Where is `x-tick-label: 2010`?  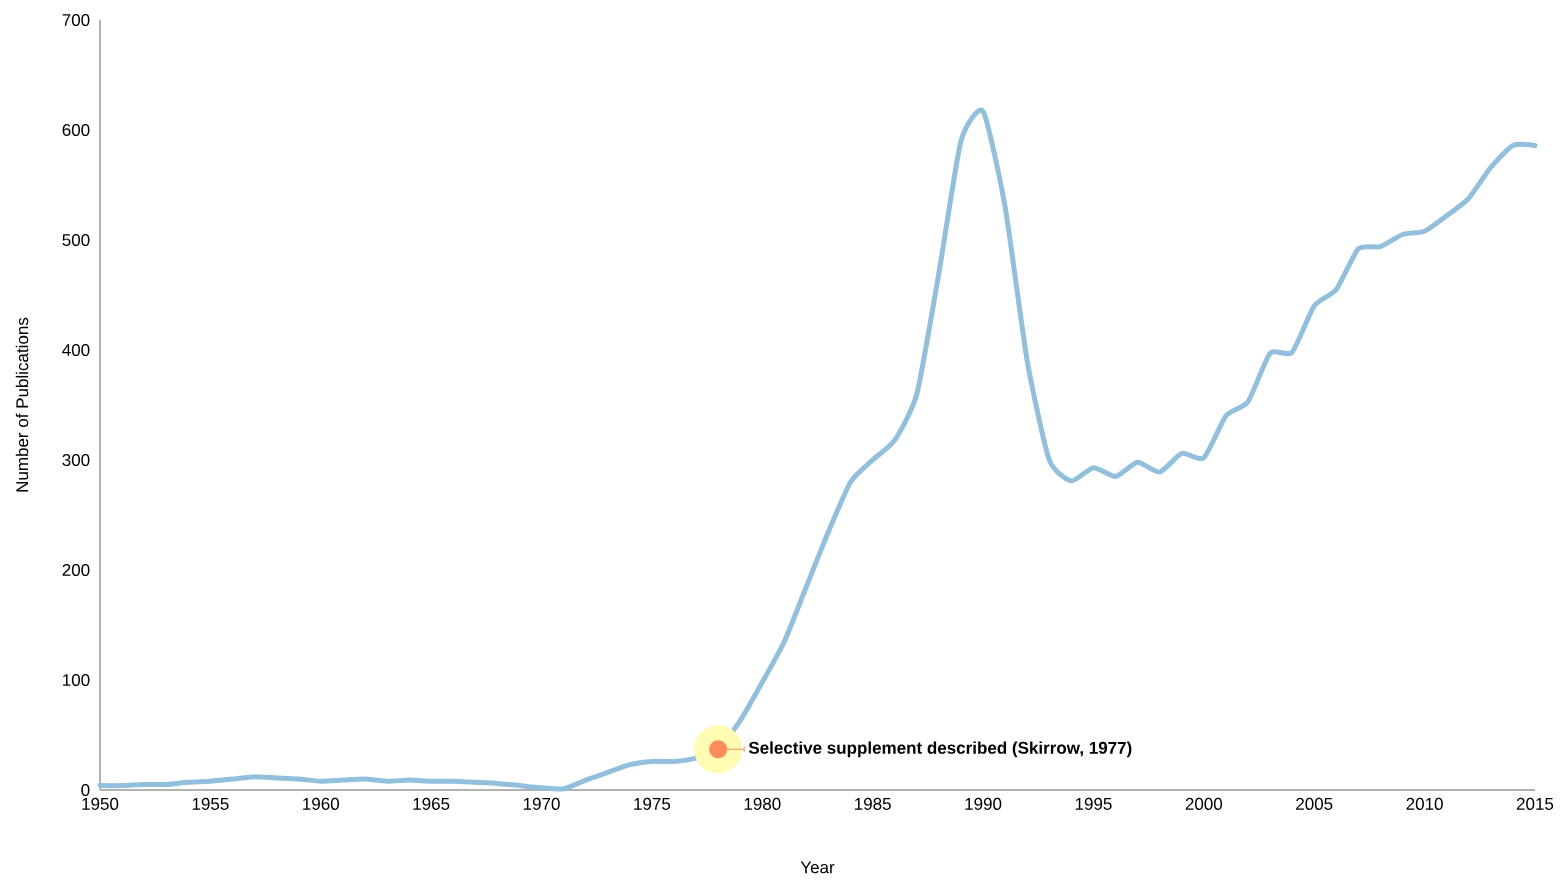 x-tick-label: 2010 is located at coordinates (1424, 803).